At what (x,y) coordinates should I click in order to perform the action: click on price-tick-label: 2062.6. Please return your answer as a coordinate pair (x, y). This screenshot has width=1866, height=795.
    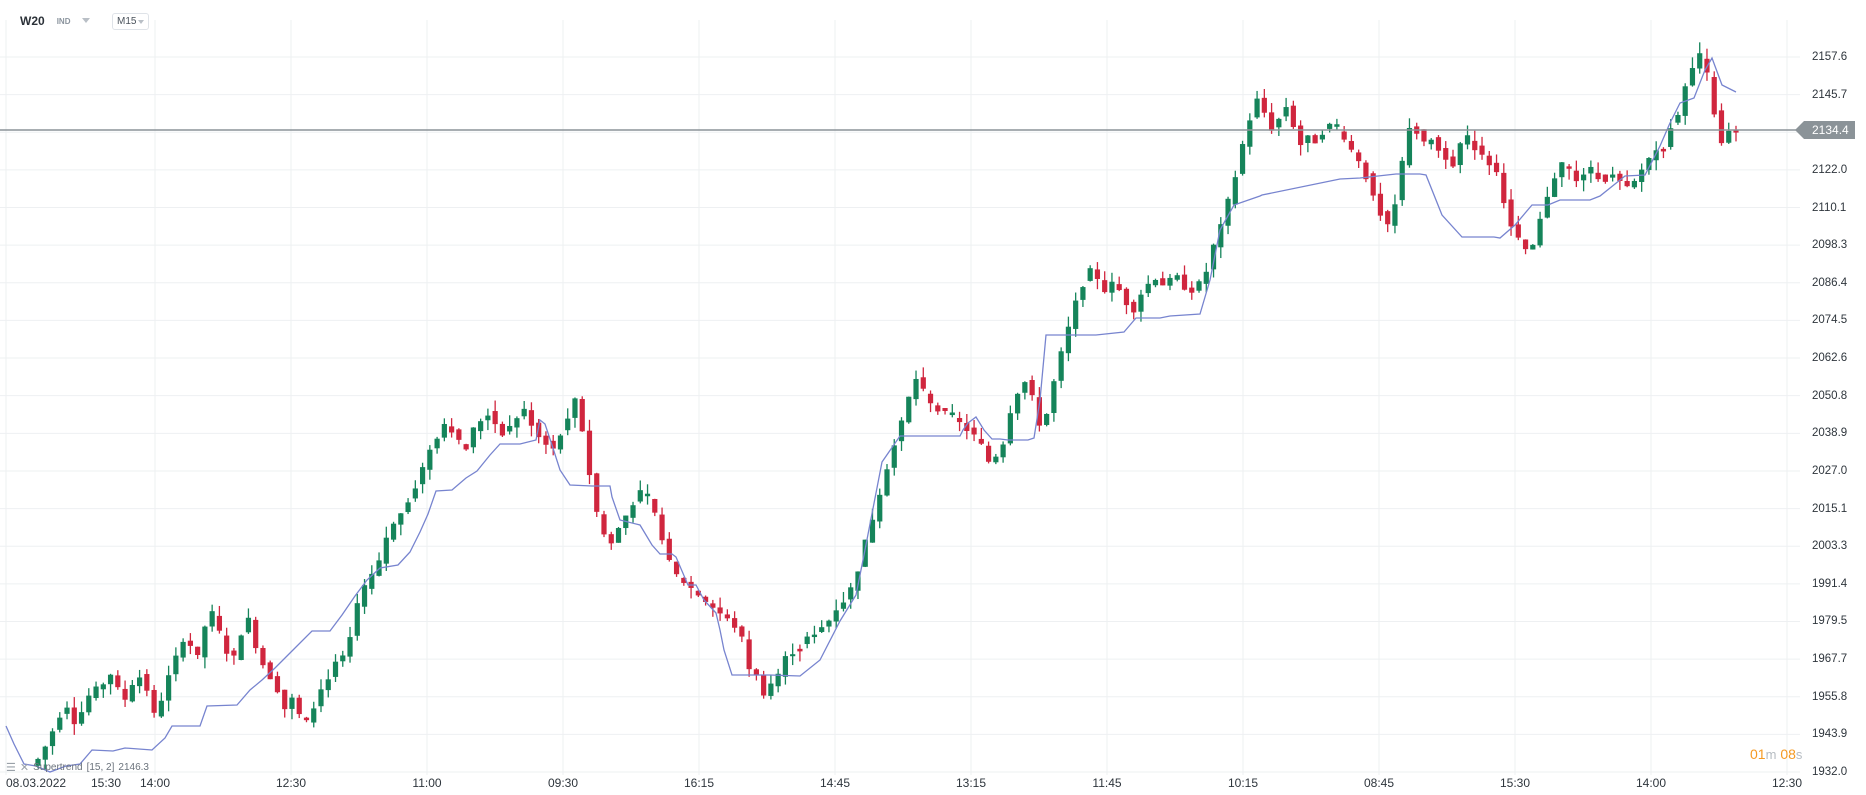
    Looking at the image, I should click on (1830, 358).